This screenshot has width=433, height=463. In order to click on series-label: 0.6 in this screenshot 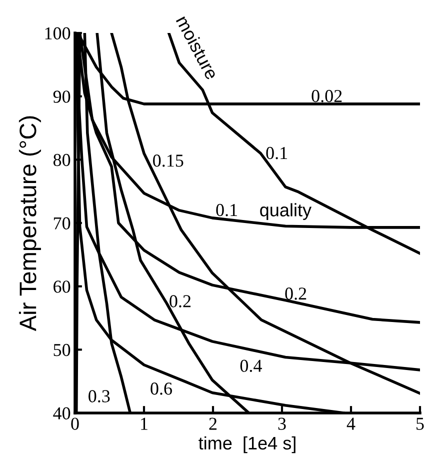, I will do `click(161, 388)`.